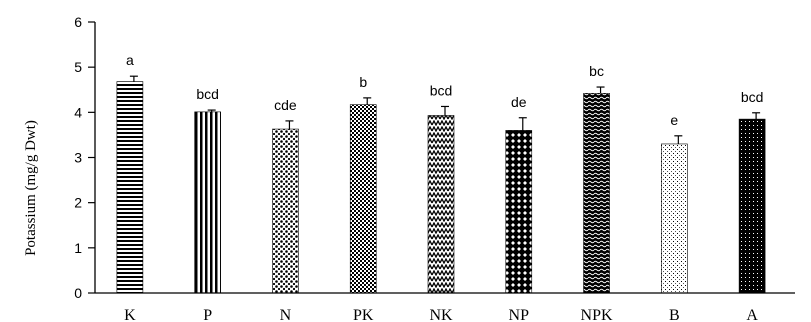 Image resolution: width=811 pixels, height=322 pixels. I want to click on category-label-b: B, so click(674, 314).